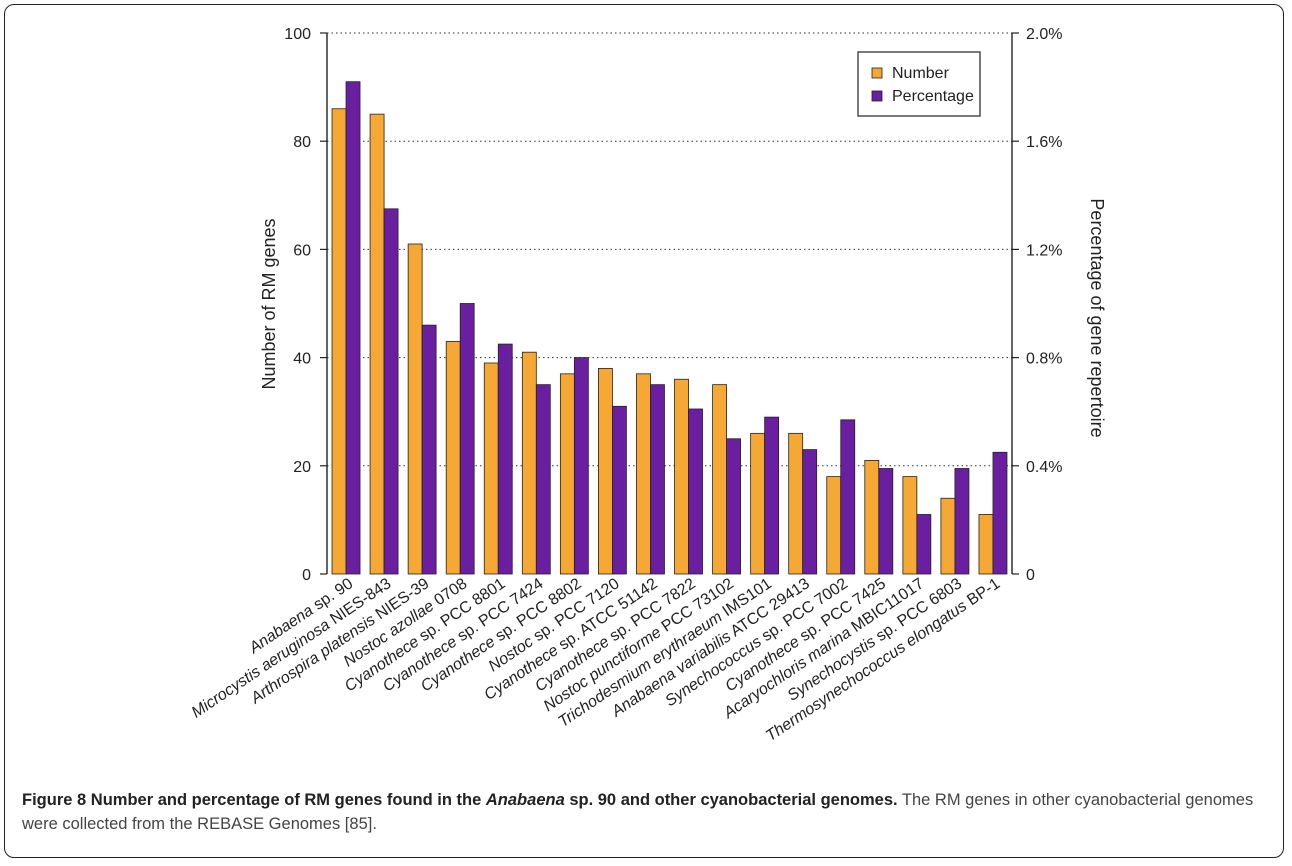 The width and height of the screenshot is (1292, 866). I want to click on y-tick-label: 40, so click(302, 359).